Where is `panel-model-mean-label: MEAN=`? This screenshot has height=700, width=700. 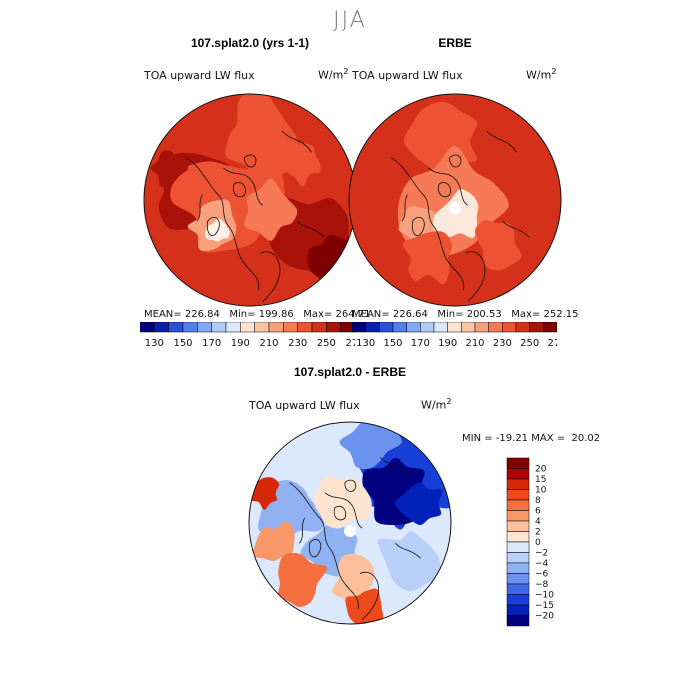 panel-model-mean-label: MEAN= is located at coordinates (163, 314).